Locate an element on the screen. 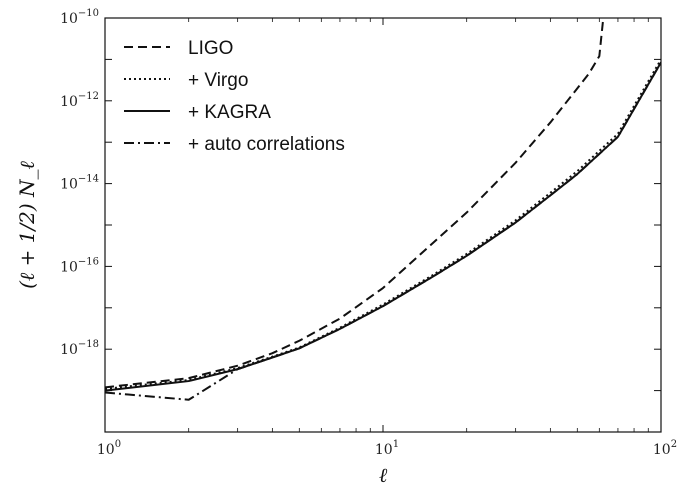 The image size is (690, 492). legend-label-kagra: + KAGRA is located at coordinates (229, 112).